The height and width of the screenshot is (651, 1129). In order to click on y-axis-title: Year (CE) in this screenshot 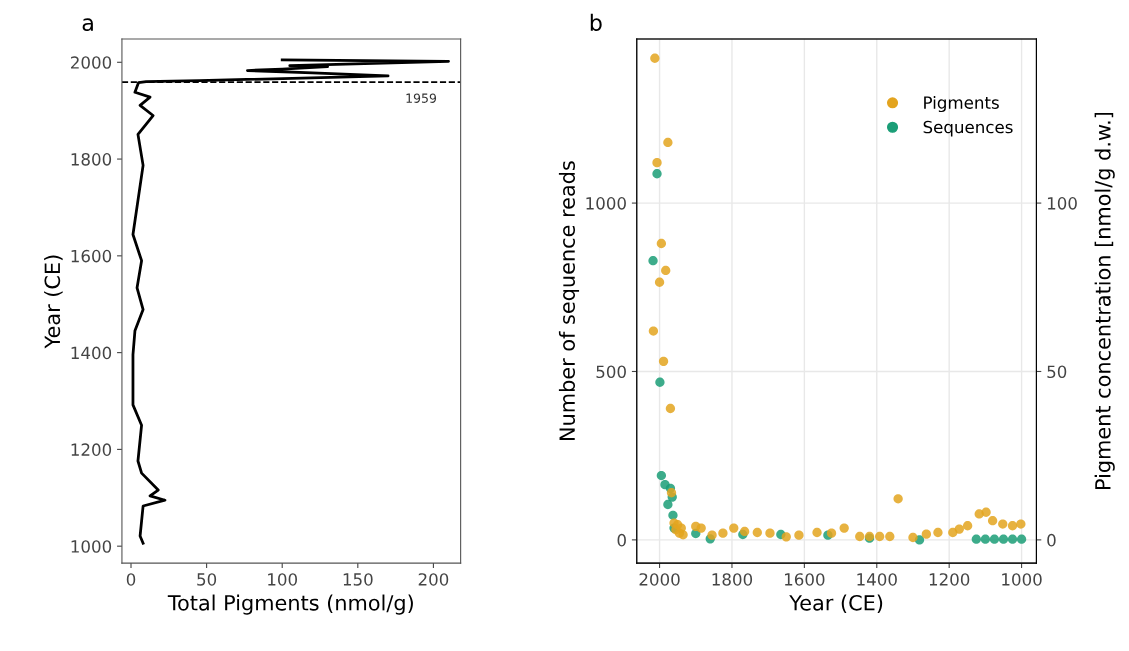, I will do `click(53, 302)`.